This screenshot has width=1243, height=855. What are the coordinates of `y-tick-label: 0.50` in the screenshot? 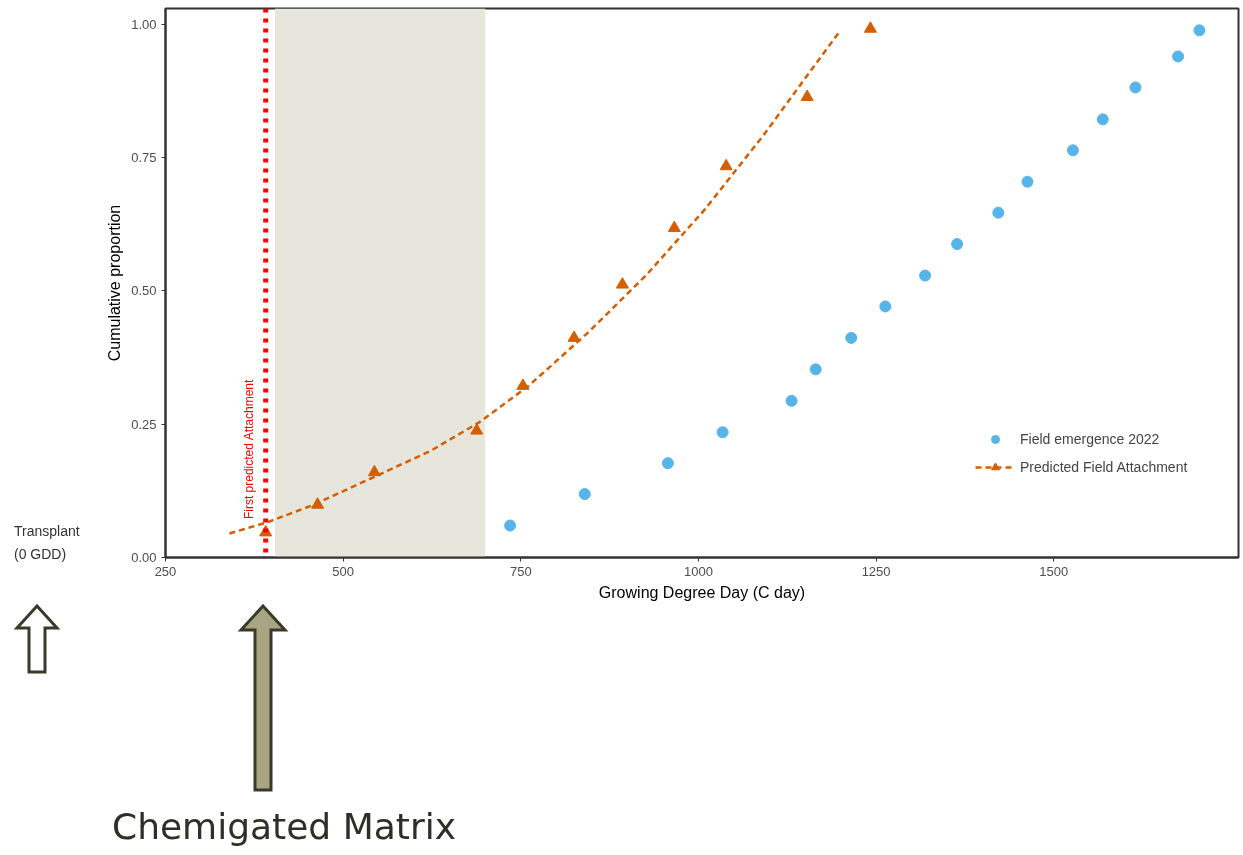 It's located at (144, 291).